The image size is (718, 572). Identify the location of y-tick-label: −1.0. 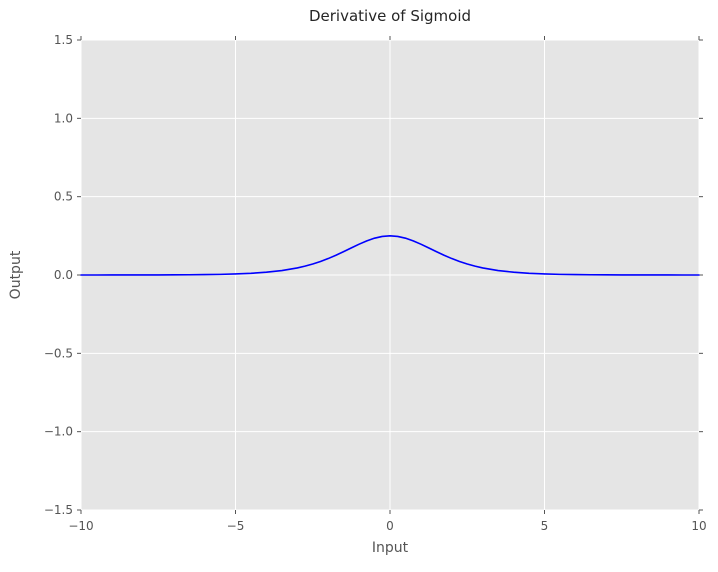
(58, 432).